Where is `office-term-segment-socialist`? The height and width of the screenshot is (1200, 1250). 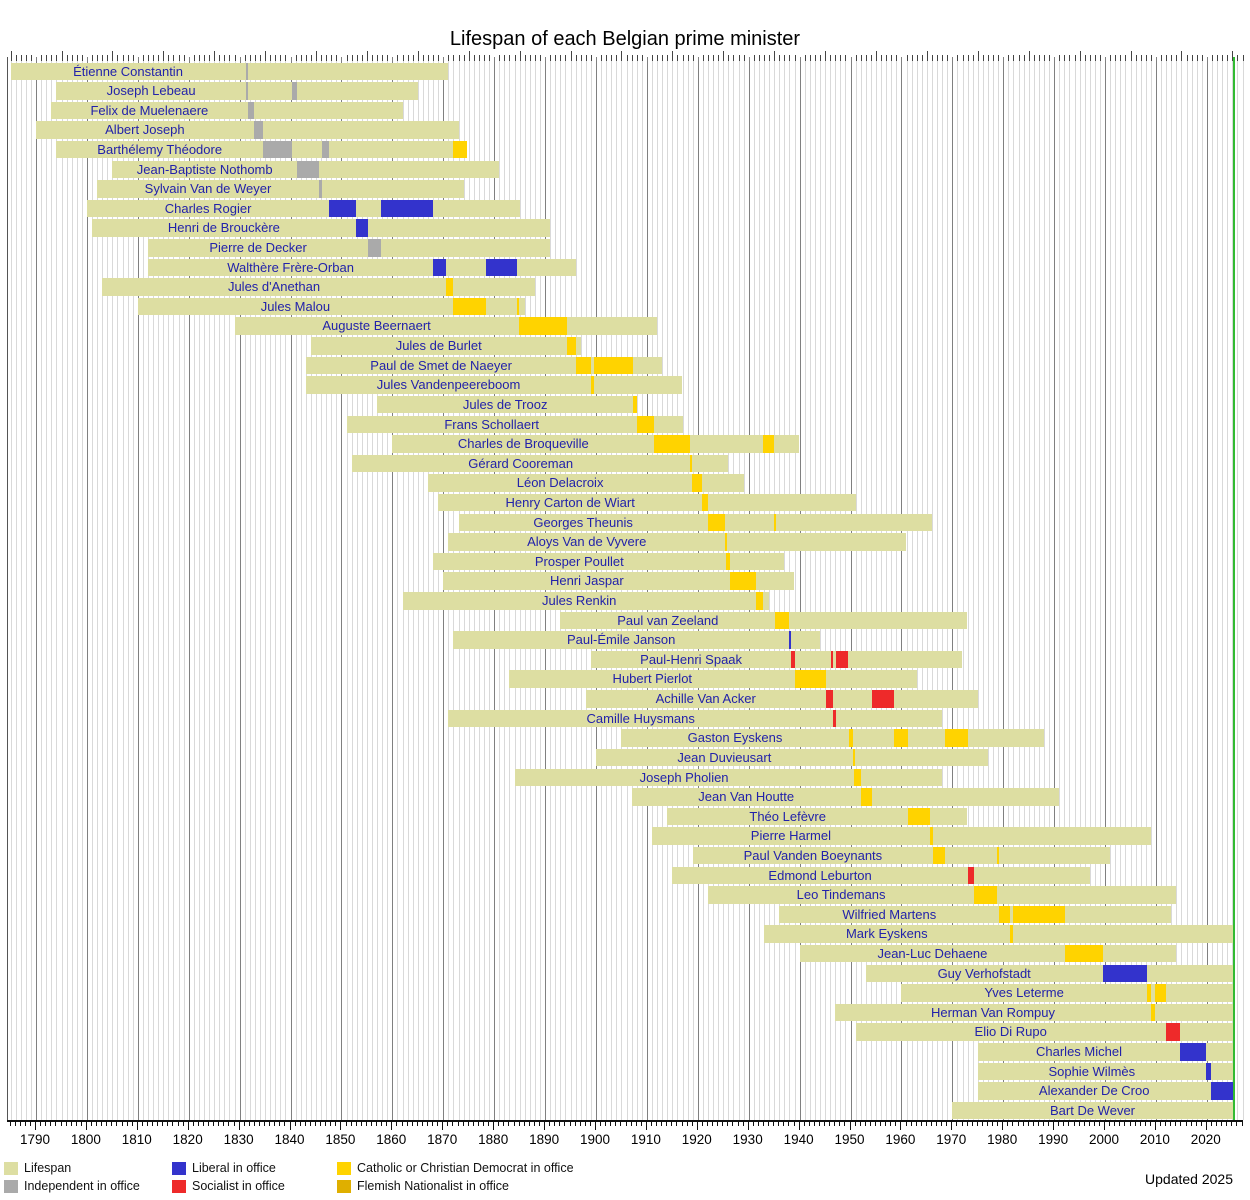
office-term-segment-socialist is located at coordinates (835, 718).